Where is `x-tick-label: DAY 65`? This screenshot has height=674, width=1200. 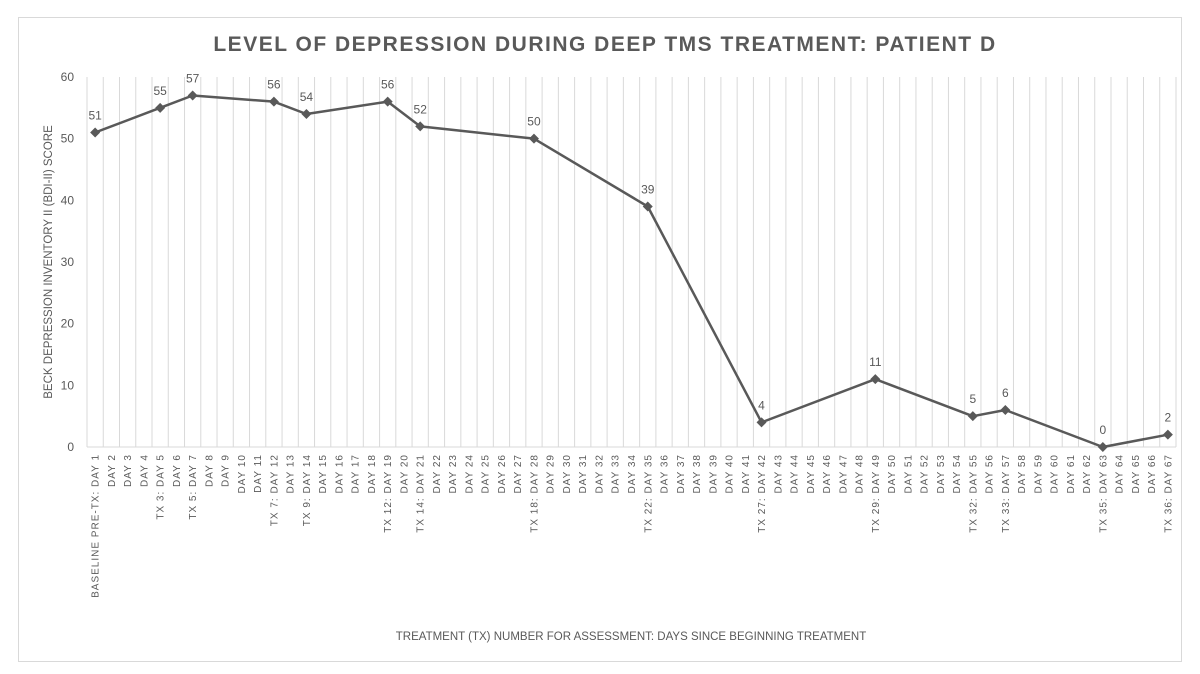
x-tick-label: DAY 65 is located at coordinates (1136, 474).